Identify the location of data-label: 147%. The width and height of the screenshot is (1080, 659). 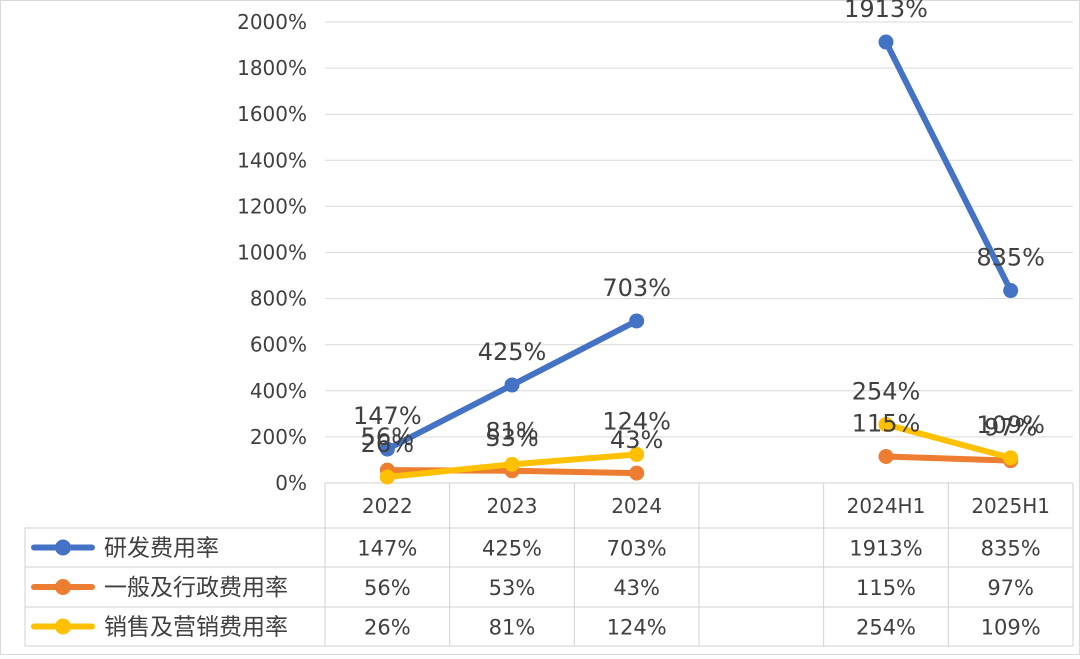
(387, 416).